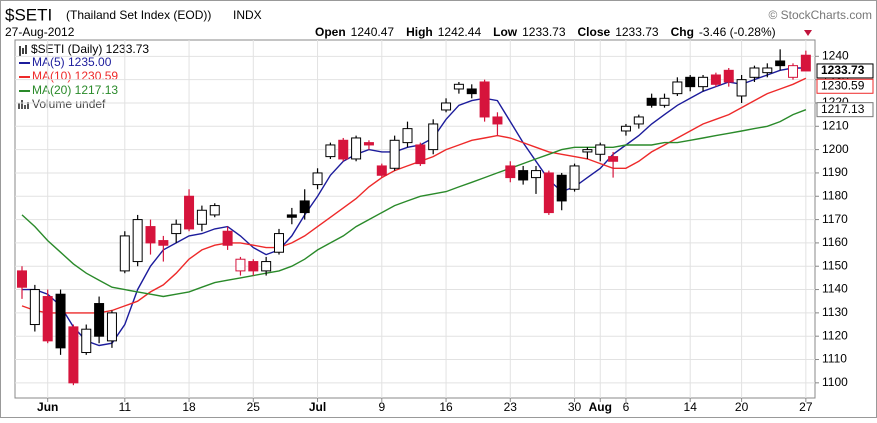  Describe the element at coordinates (330, 32) in the screenshot. I see `quote-label: Open` at that location.